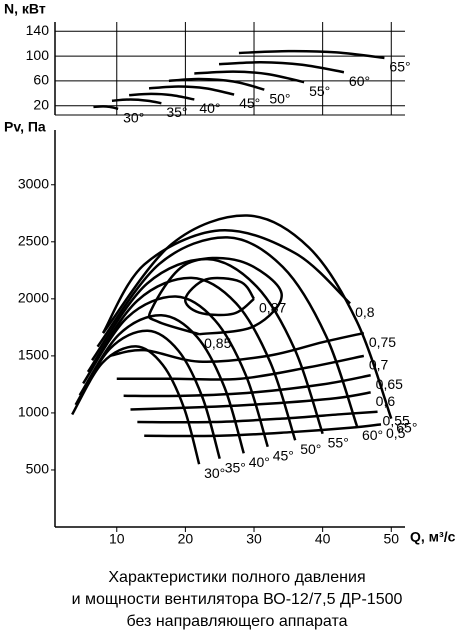 The image size is (474, 634). What do you see at coordinates (386, 401) in the screenshot?
I see `series-label: 0,6` at bounding box center [386, 401].